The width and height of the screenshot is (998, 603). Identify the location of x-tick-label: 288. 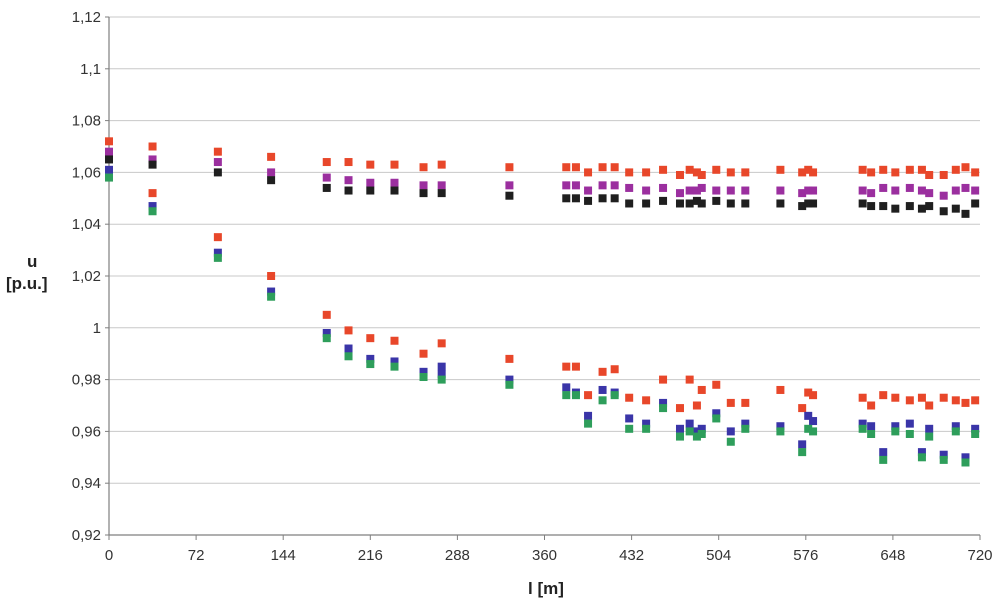
(457, 555).